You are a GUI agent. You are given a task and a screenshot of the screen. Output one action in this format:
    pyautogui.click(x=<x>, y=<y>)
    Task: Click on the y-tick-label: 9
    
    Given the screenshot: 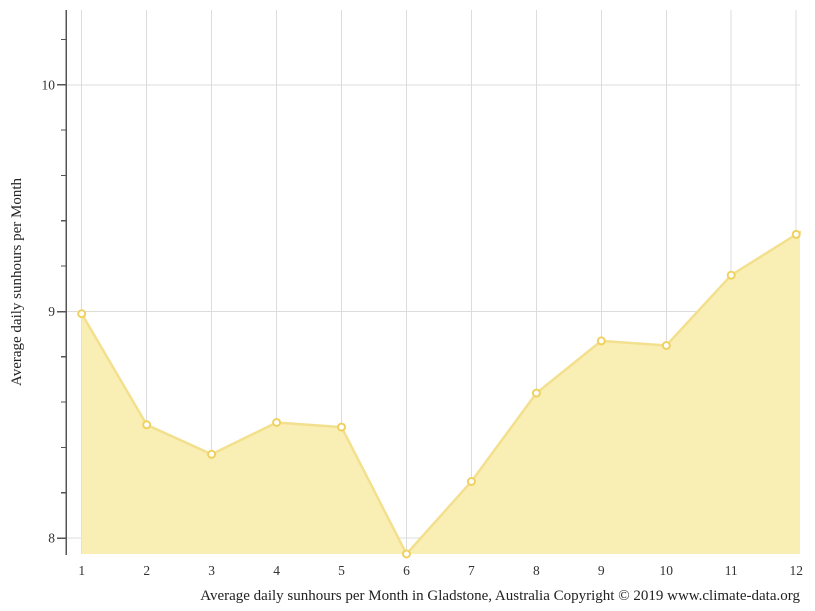 What is the action you would take?
    pyautogui.click(x=51, y=311)
    